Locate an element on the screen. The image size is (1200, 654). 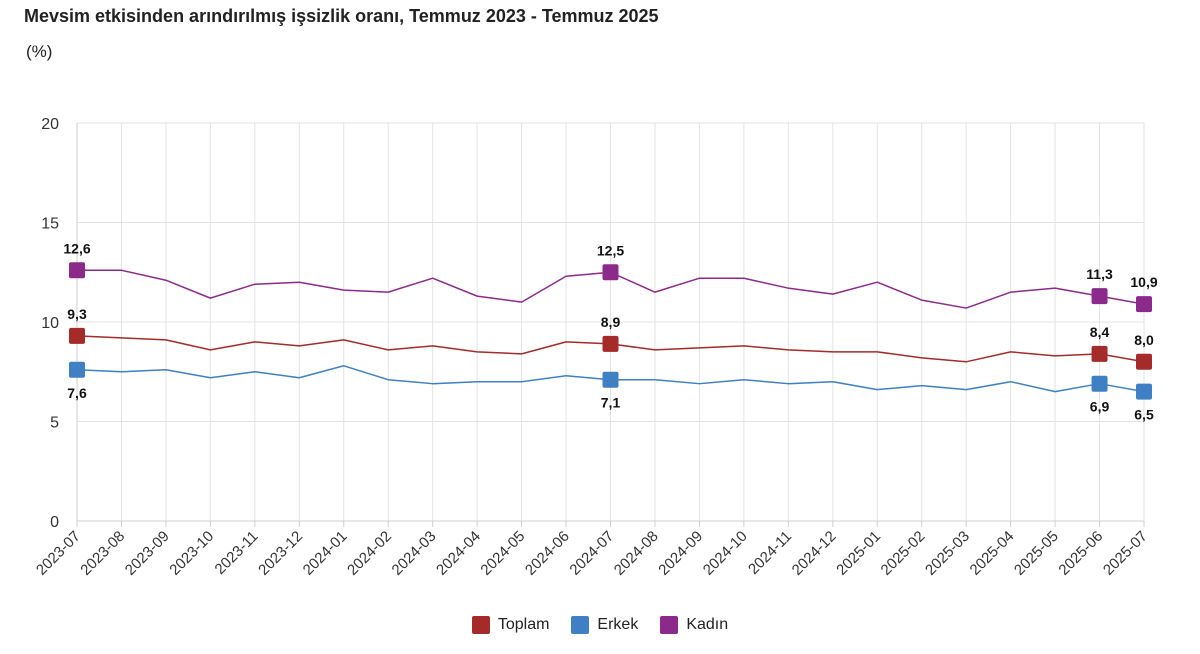
x-tick-label: 2025-02 is located at coordinates (903, 553).